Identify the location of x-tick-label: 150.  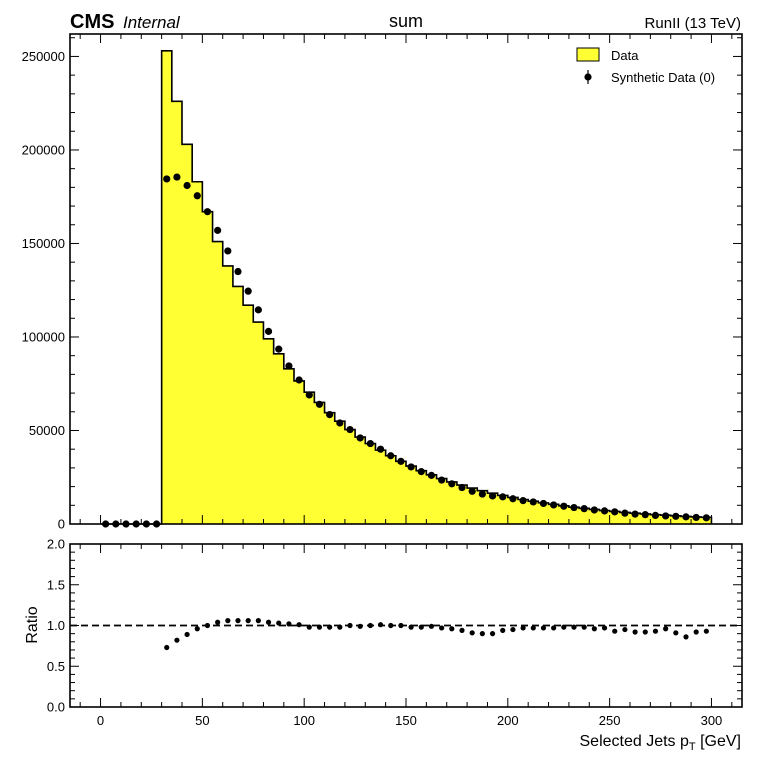
(406, 720).